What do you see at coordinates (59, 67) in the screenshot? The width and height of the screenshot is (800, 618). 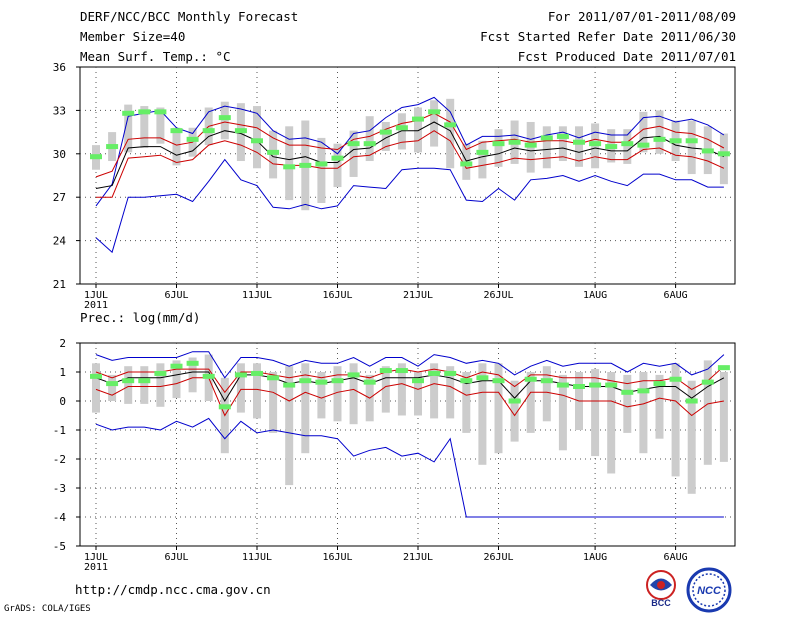 I see `p1-y-tick-label: 36` at bounding box center [59, 67].